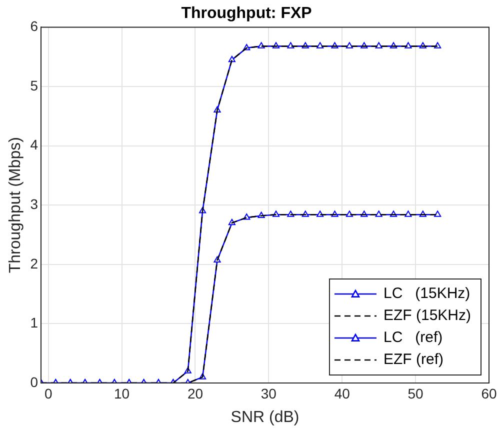 This screenshot has height=429, width=503. Describe the element at coordinates (246, 13) in the screenshot. I see `chart-title: Throughput: FXP` at that location.